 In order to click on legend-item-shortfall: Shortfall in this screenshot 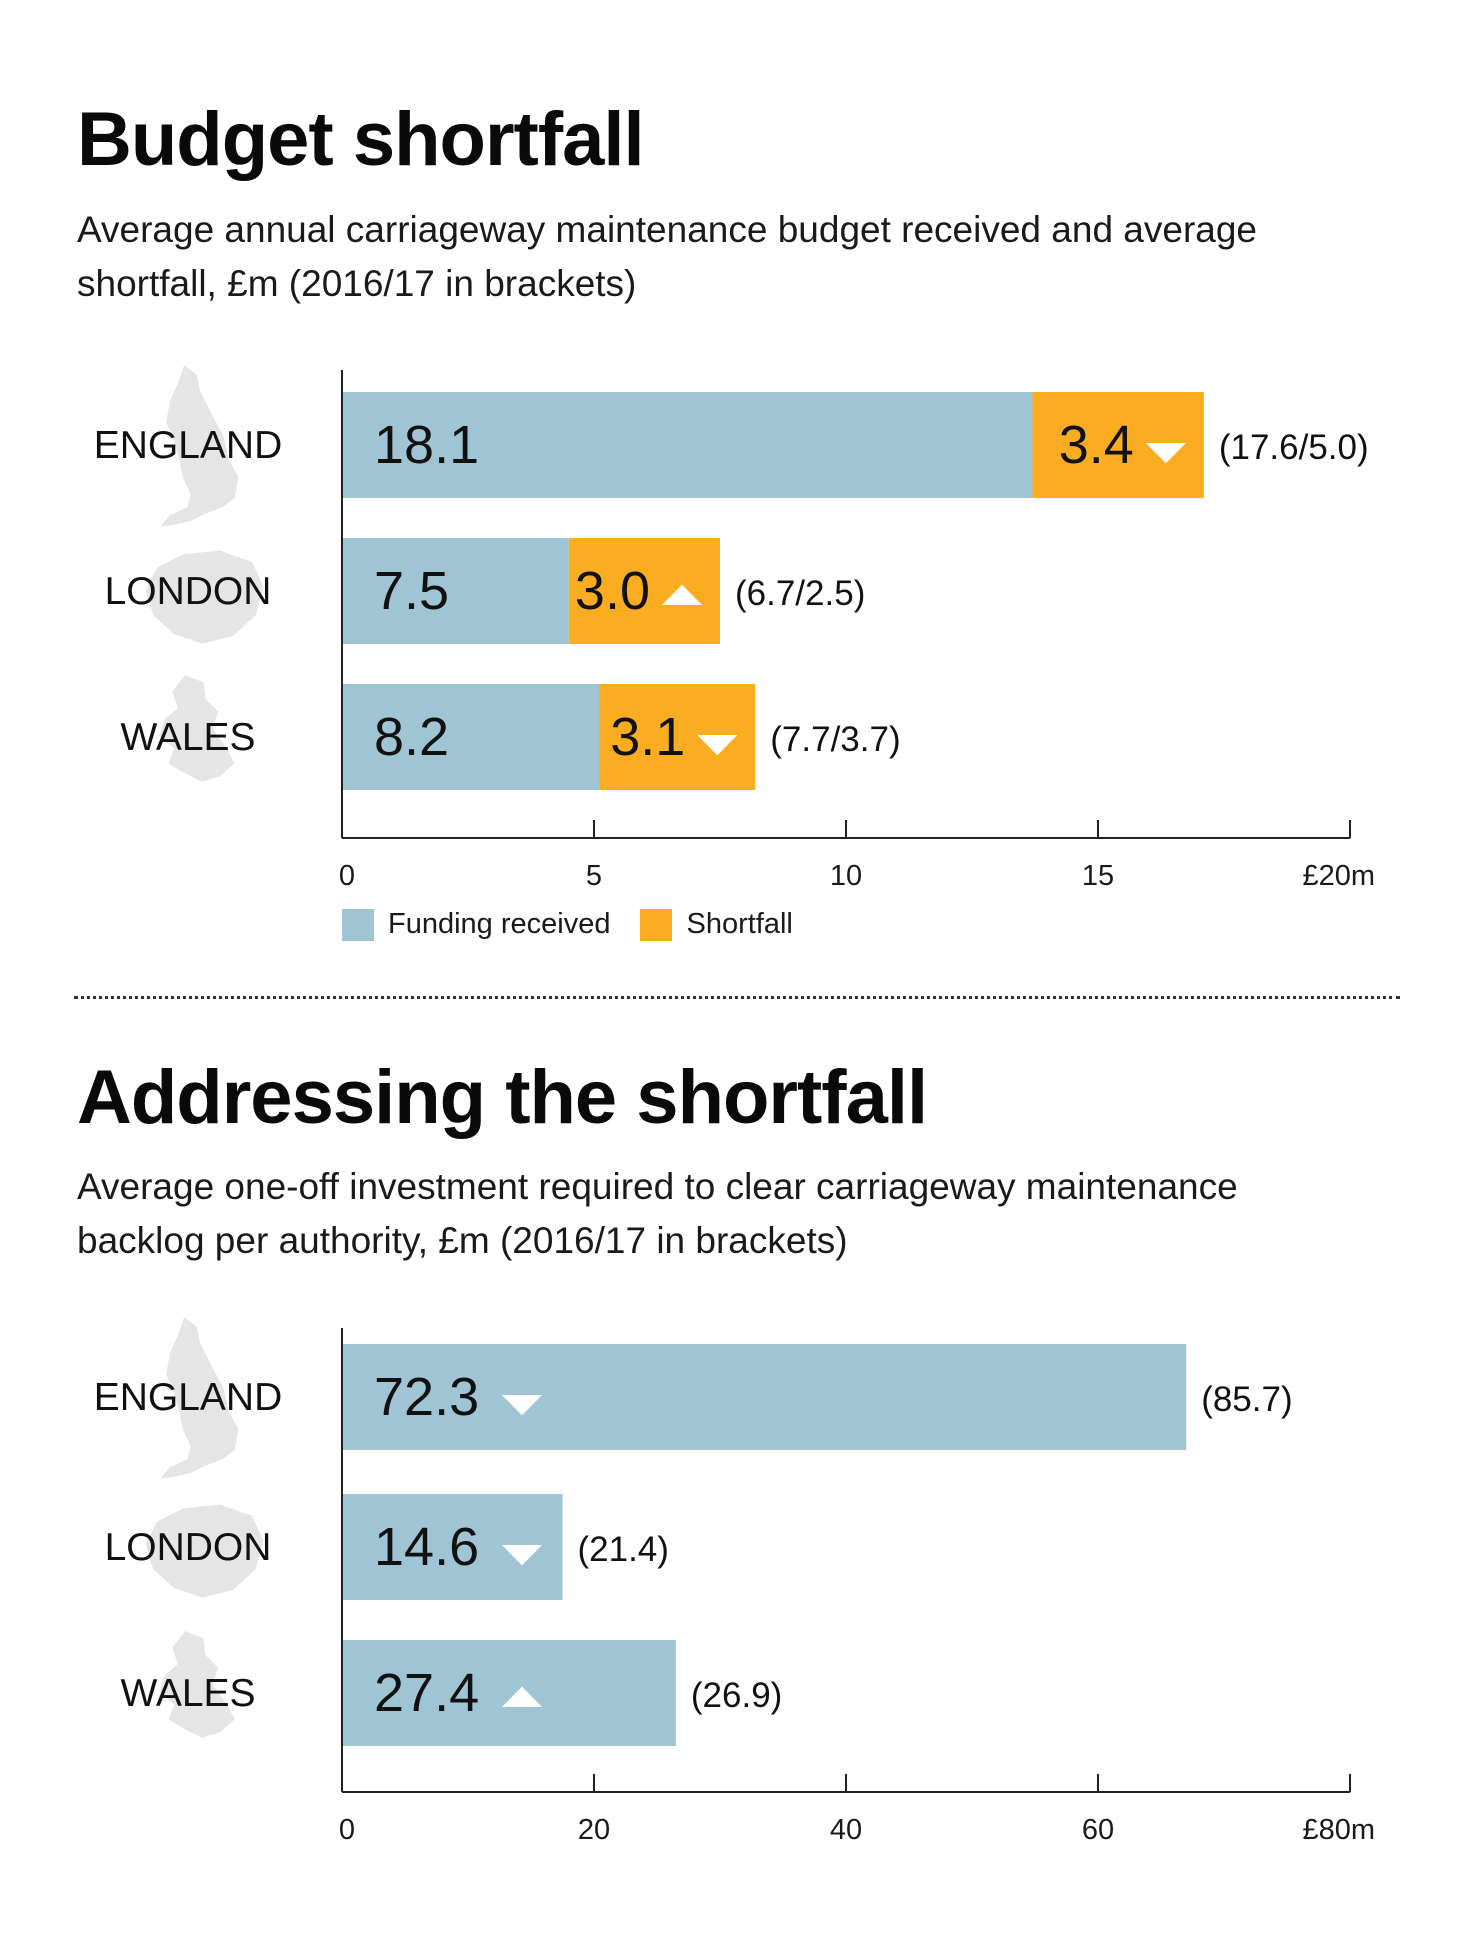, I will do `click(716, 924)`.